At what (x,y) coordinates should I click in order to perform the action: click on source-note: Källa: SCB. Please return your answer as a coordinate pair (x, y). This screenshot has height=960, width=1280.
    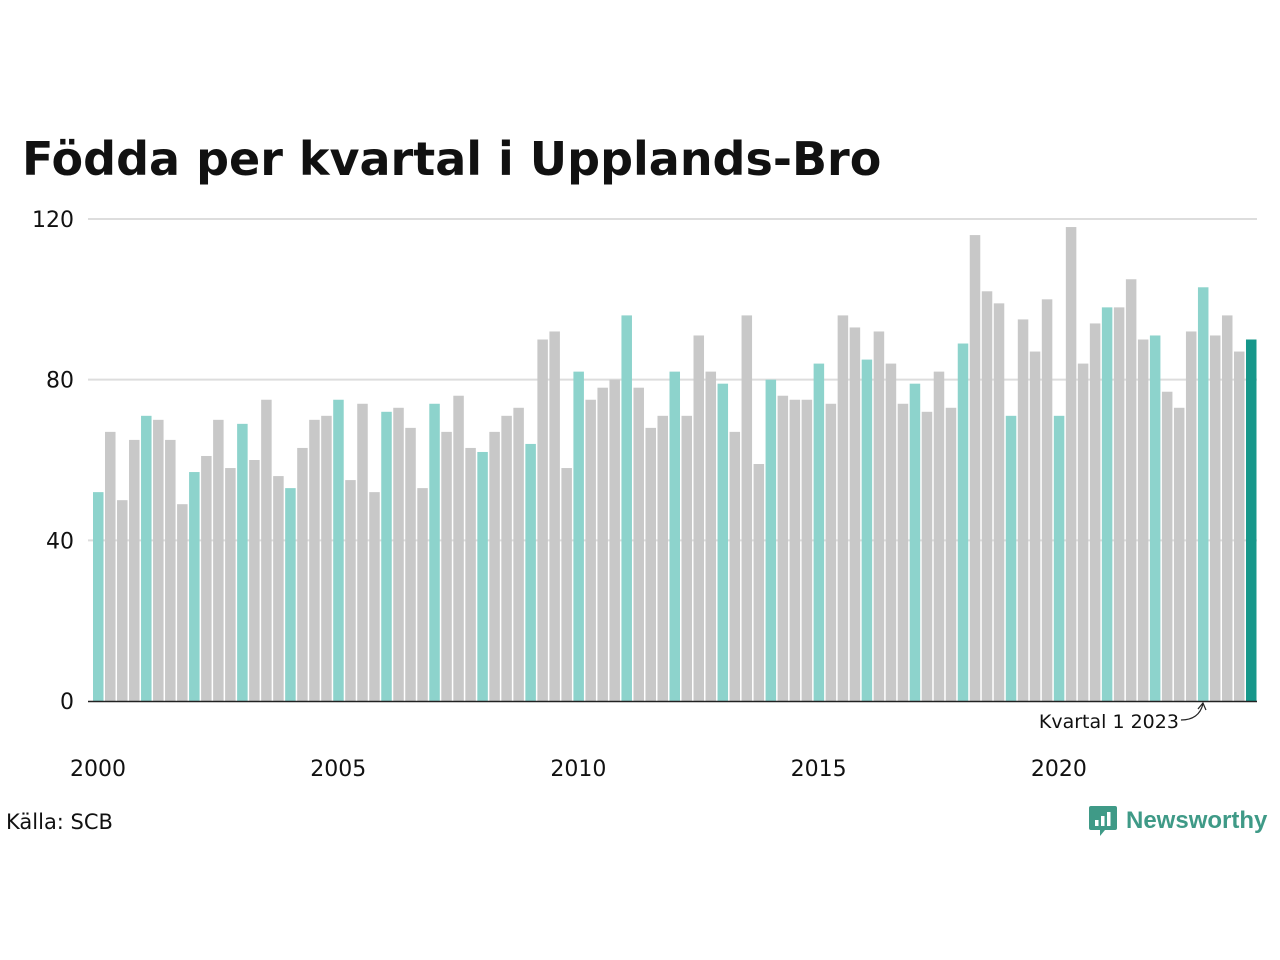
    Looking at the image, I should click on (59, 822).